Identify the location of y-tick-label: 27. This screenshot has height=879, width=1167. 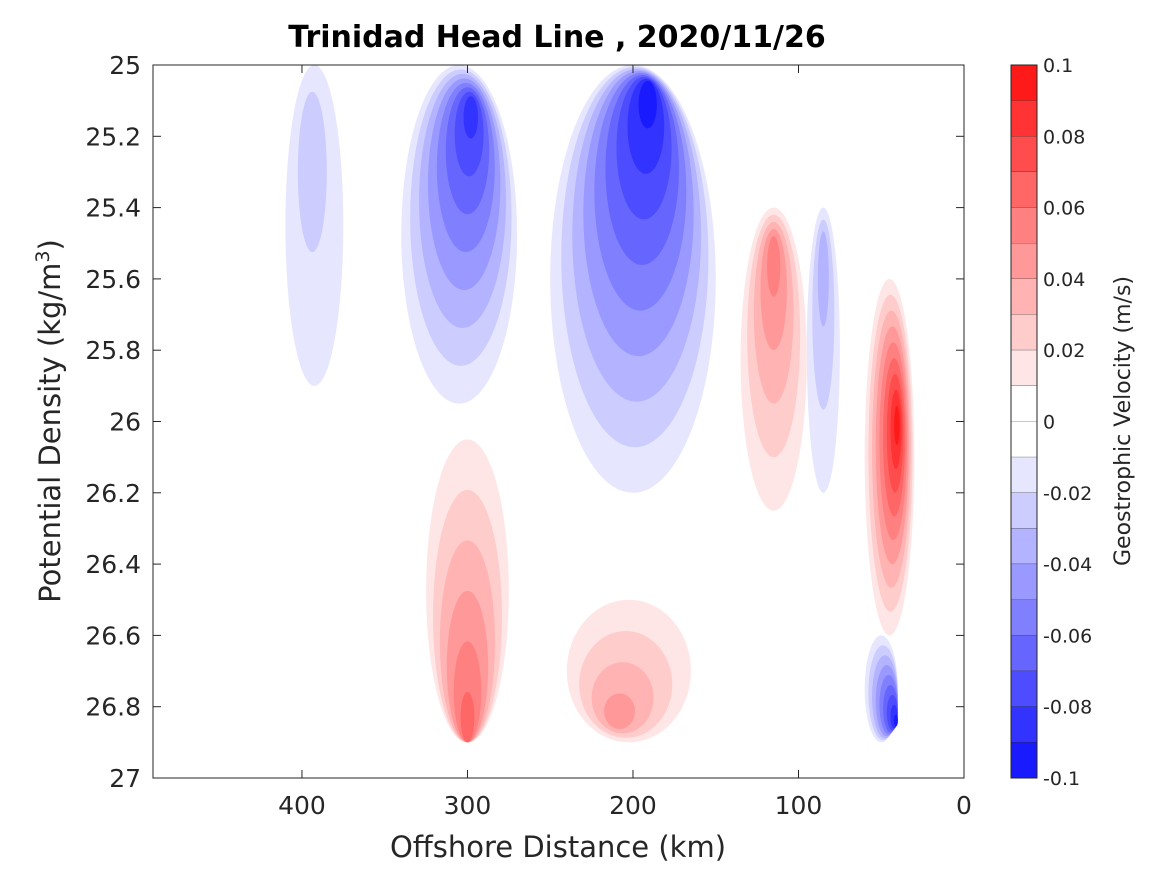
(125, 778).